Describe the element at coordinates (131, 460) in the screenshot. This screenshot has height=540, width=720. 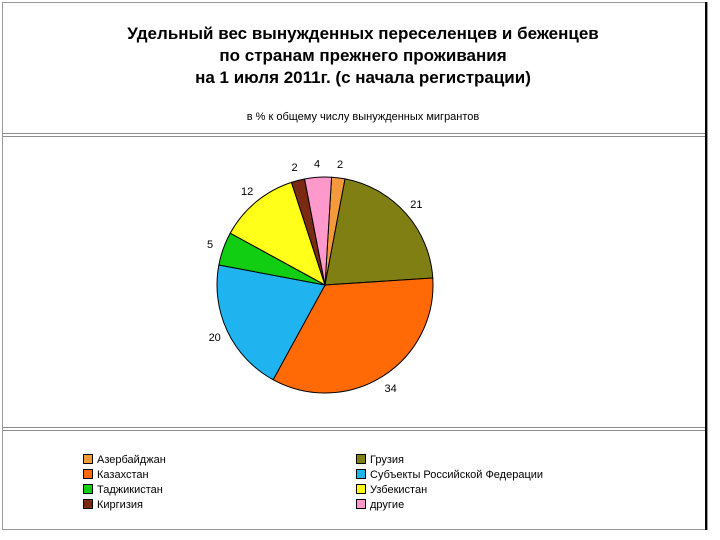
I see `legend-label: Азербайджан` at that location.